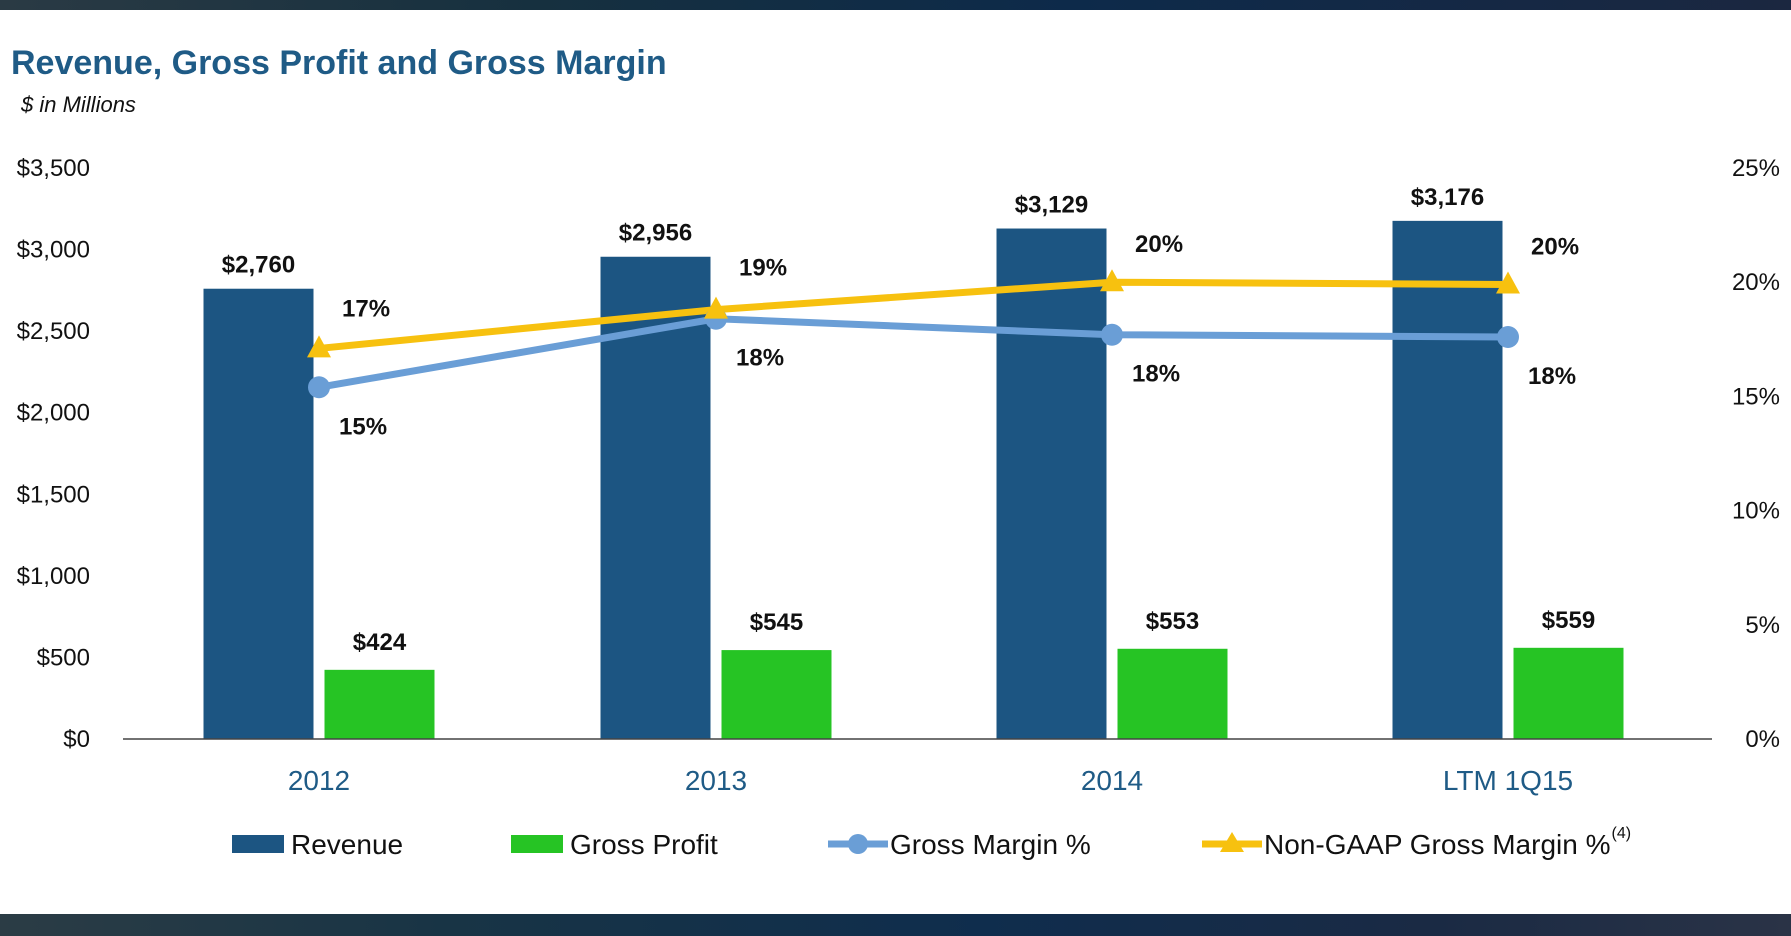 This screenshot has height=936, width=1791. What do you see at coordinates (1232, 842) in the screenshot?
I see `legend-marker-non-gaap` at bounding box center [1232, 842].